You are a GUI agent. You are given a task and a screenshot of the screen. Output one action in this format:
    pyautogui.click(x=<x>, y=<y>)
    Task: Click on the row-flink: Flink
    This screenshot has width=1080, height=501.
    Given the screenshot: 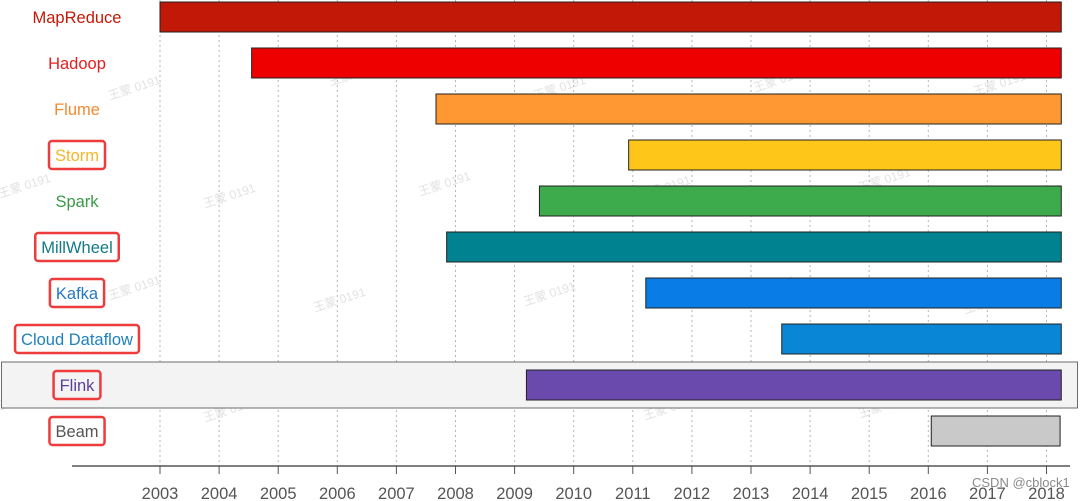 What is the action you would take?
    pyautogui.click(x=557, y=385)
    